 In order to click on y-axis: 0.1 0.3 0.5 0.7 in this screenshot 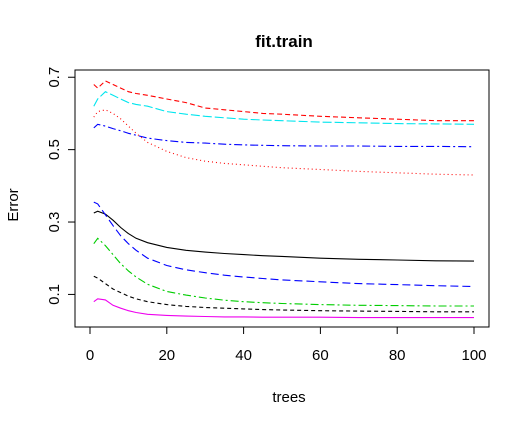, I will do `click(60, 186)`.